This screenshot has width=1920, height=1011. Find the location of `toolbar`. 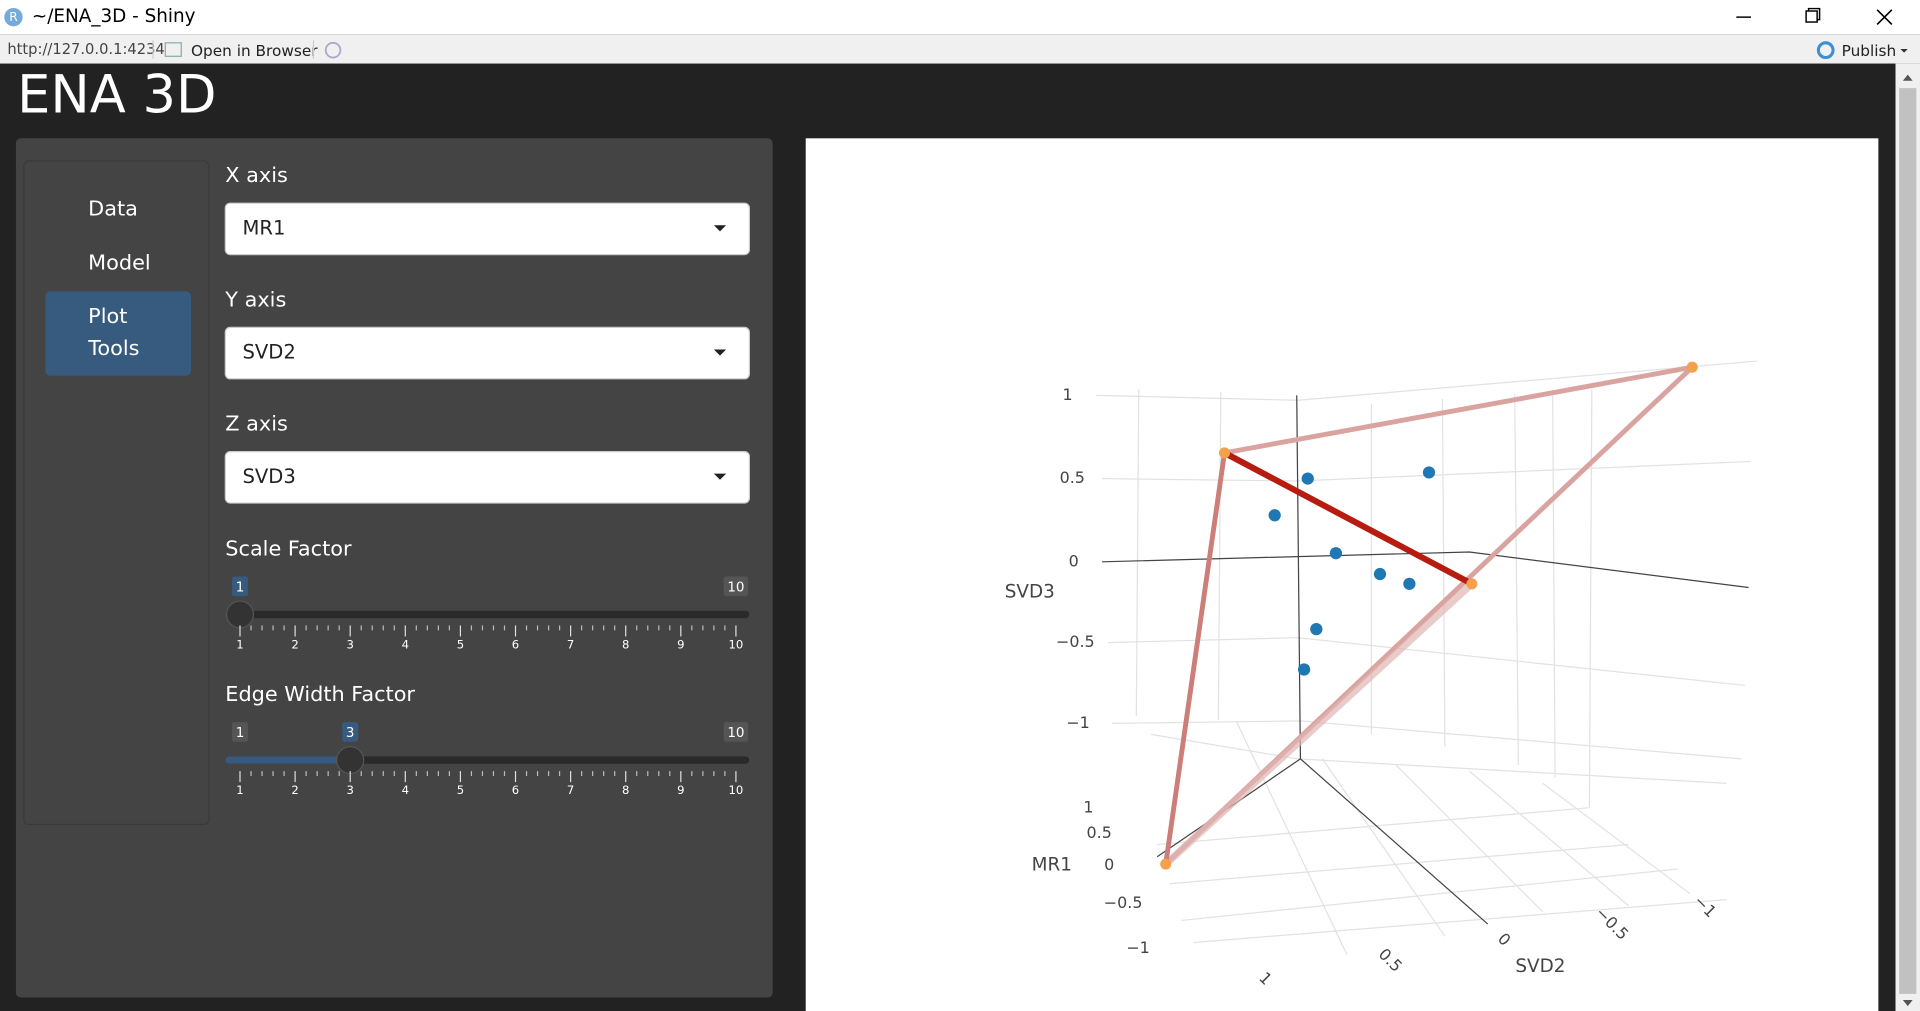

toolbar is located at coordinates (960, 49).